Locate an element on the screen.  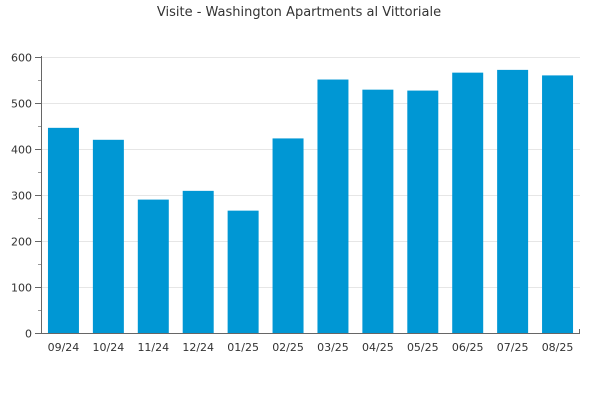
x-tick-label: 10/24 is located at coordinates (109, 347).